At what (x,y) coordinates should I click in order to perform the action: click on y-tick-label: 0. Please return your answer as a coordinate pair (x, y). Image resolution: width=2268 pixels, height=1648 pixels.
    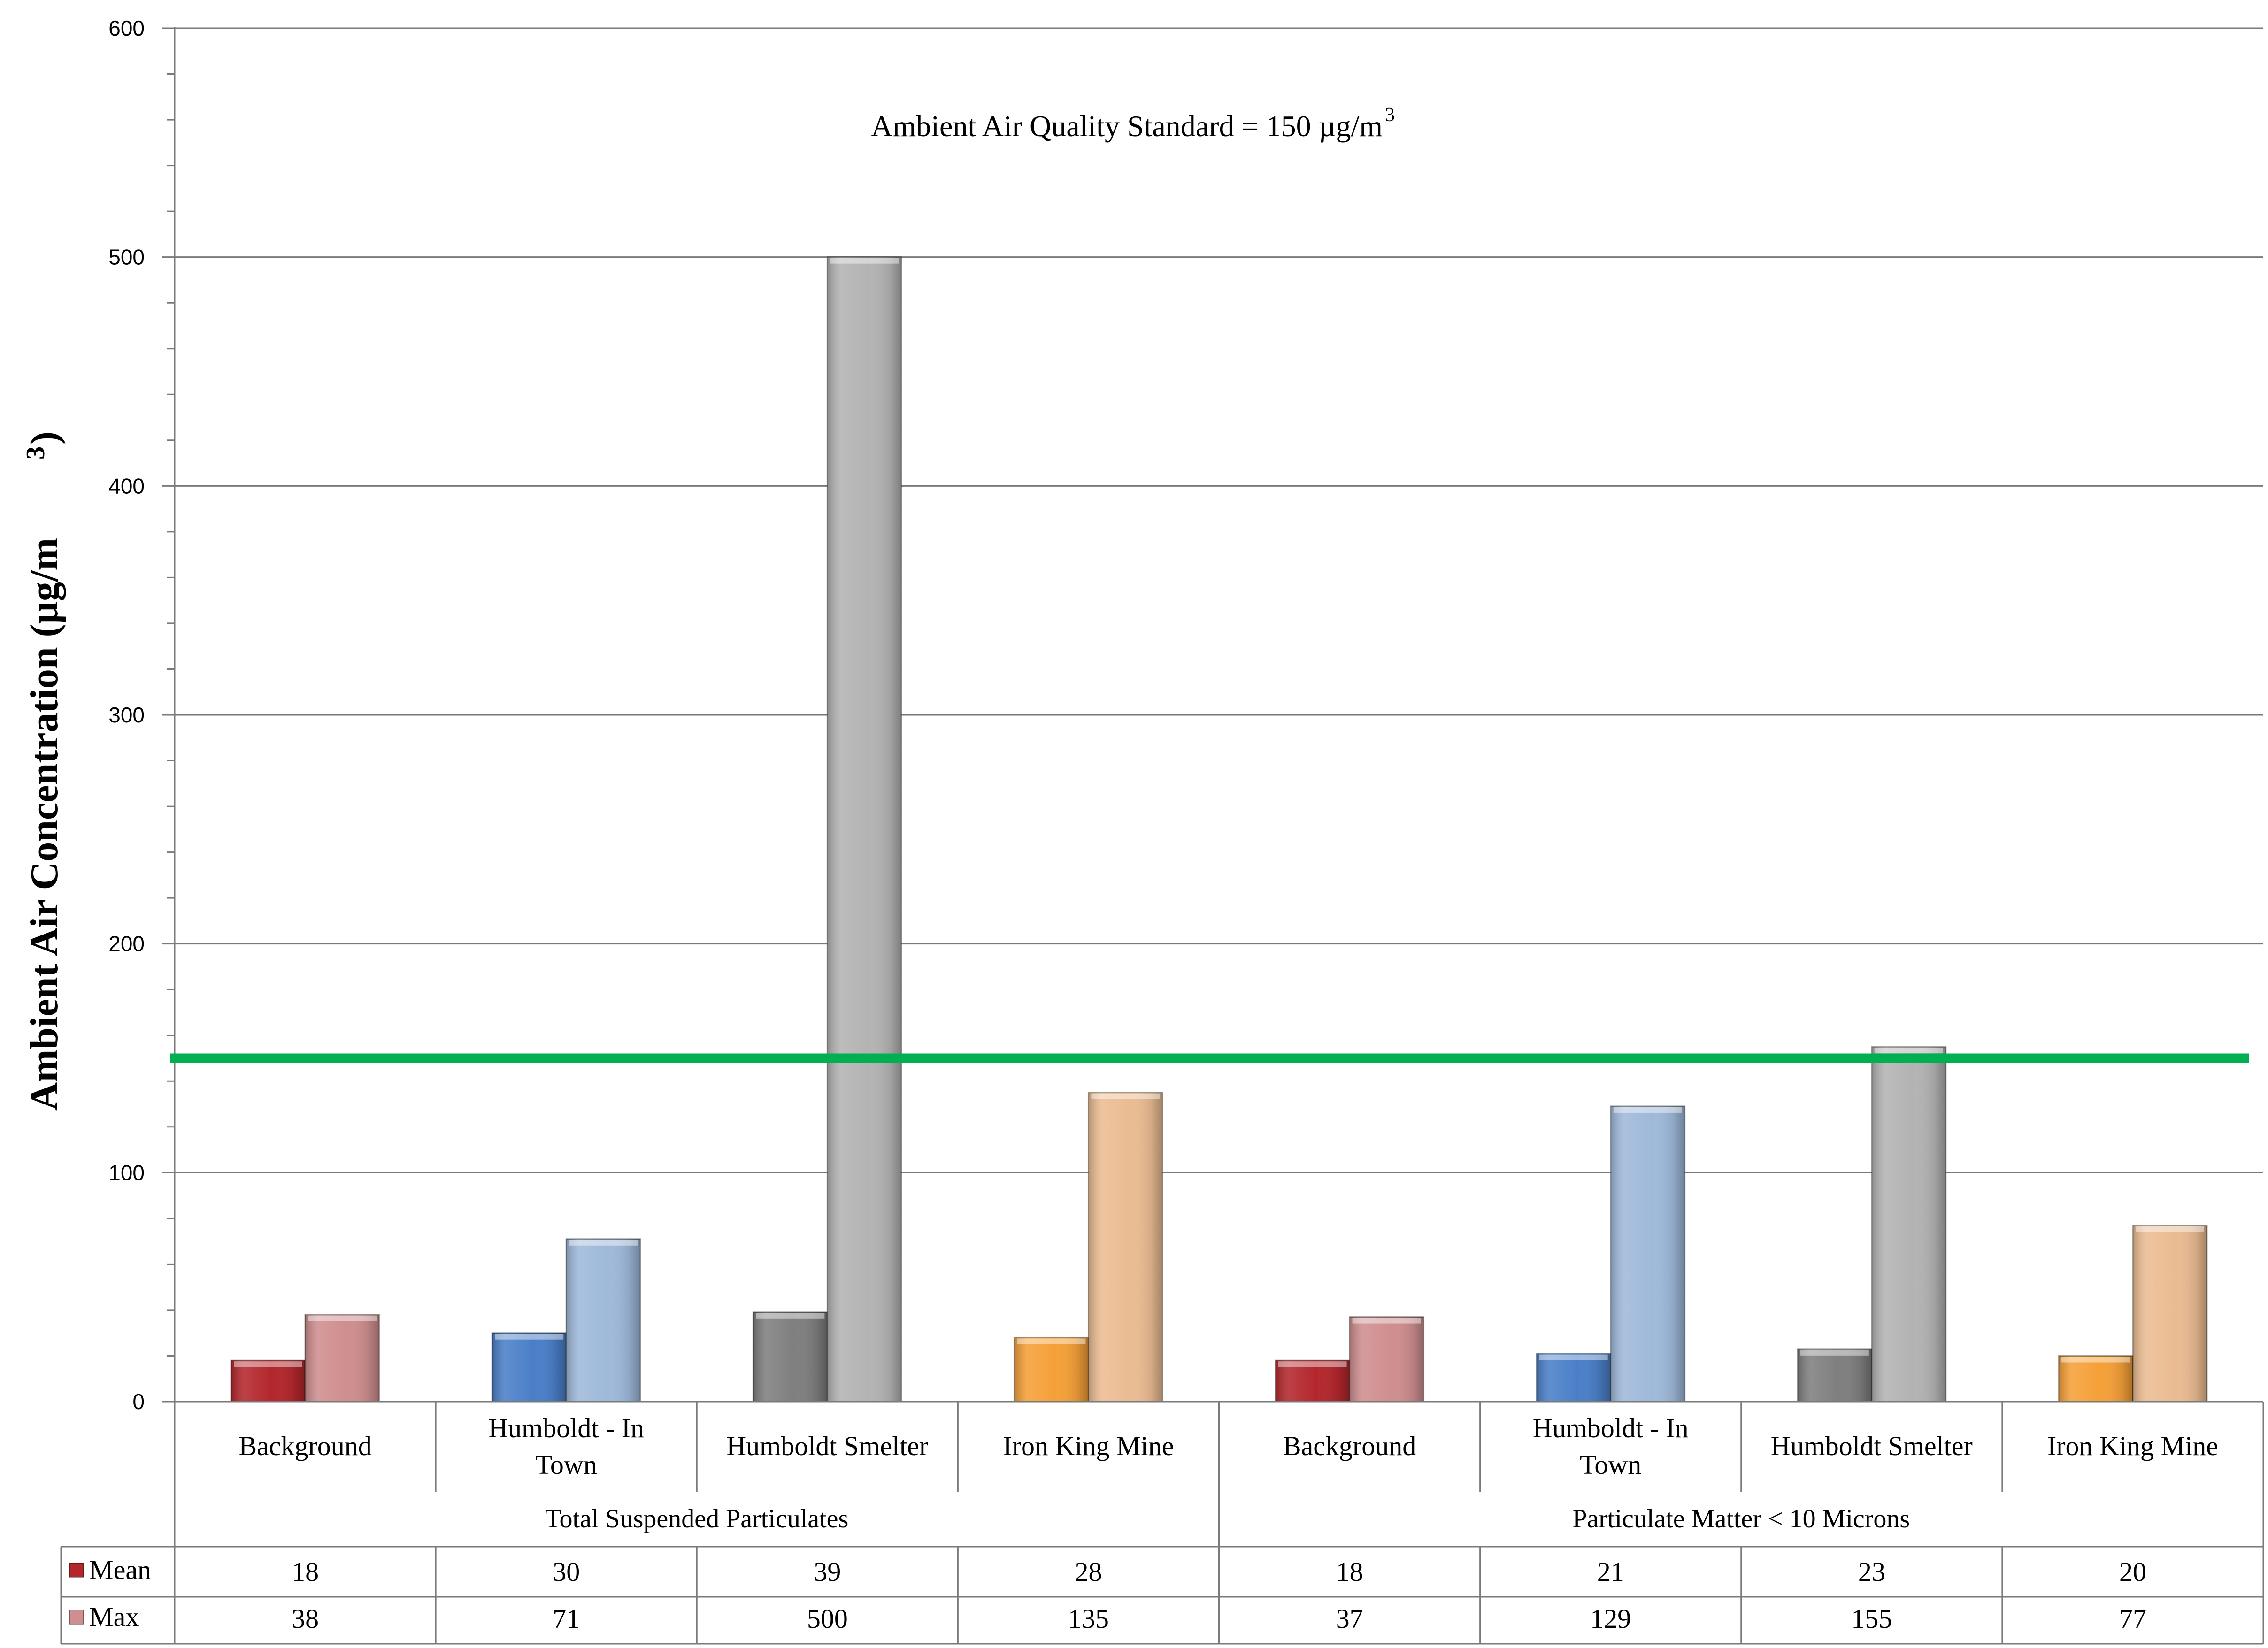
    Looking at the image, I should click on (138, 1401).